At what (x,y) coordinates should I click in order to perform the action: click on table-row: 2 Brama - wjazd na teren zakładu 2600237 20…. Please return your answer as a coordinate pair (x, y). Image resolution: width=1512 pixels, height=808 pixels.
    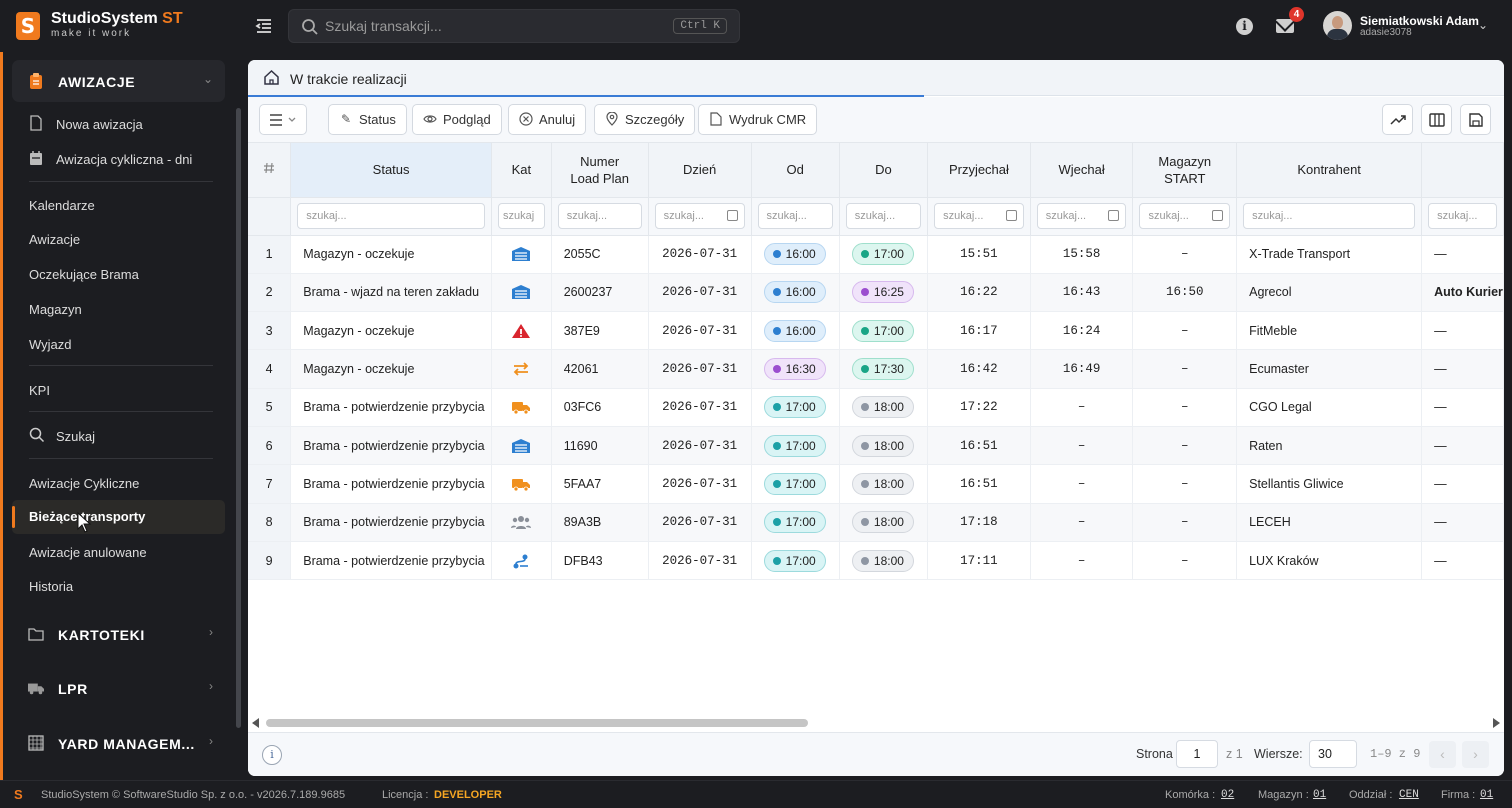
    Looking at the image, I should click on (876, 293).